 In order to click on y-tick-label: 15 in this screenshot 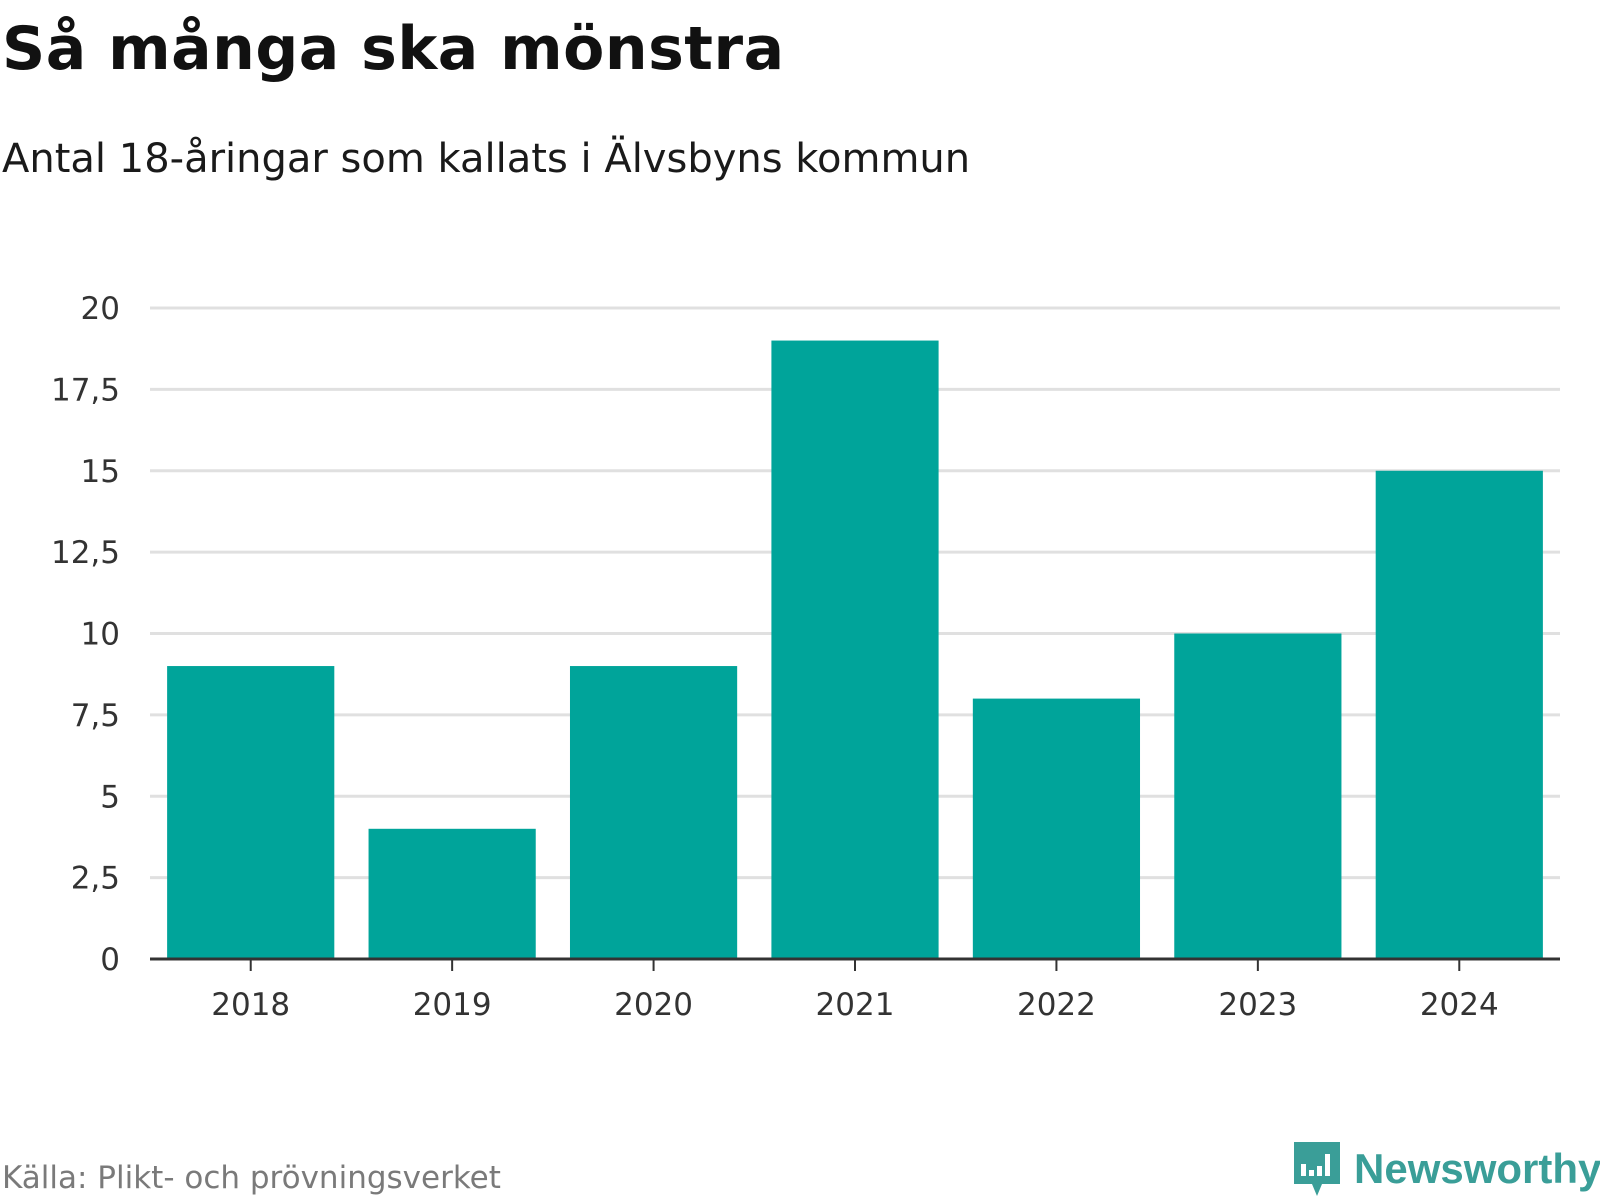, I will do `click(100, 472)`.